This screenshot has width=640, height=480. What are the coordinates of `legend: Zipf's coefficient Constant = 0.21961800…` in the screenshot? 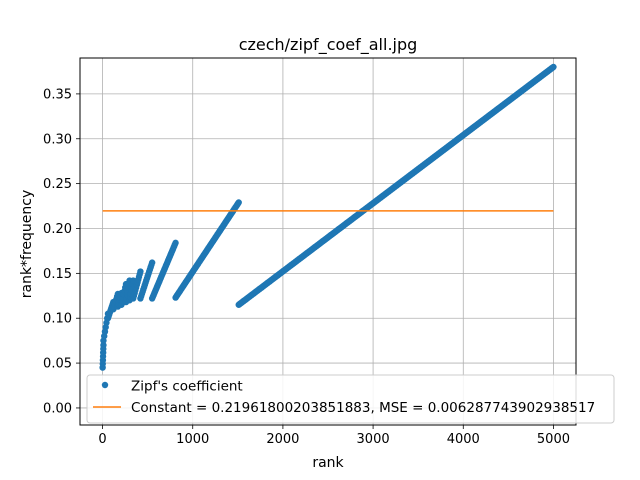 It's located at (350, 399).